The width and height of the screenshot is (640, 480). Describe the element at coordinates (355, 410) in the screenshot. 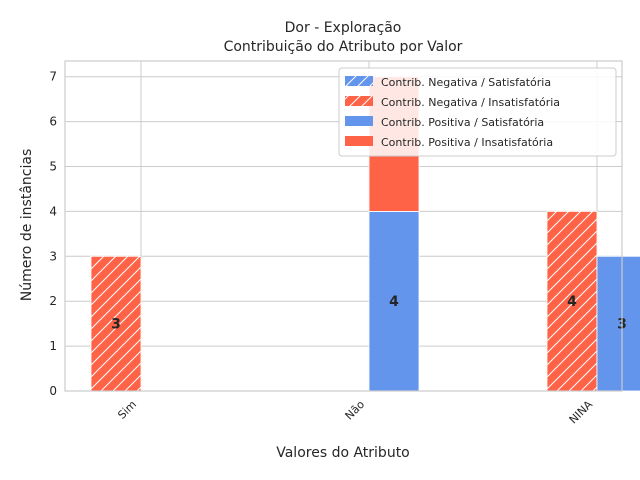

I see `x-tick-label: Não` at that location.